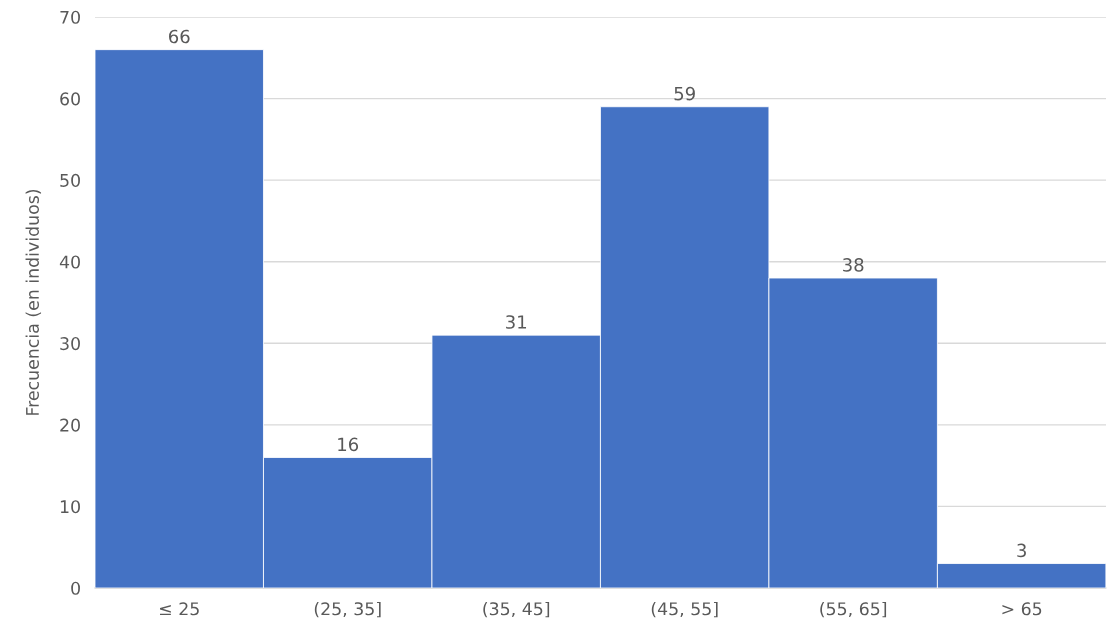 This screenshot has height=639, width=1107. Describe the element at coordinates (684, 93) in the screenshot. I see `data-label: 59` at that location.